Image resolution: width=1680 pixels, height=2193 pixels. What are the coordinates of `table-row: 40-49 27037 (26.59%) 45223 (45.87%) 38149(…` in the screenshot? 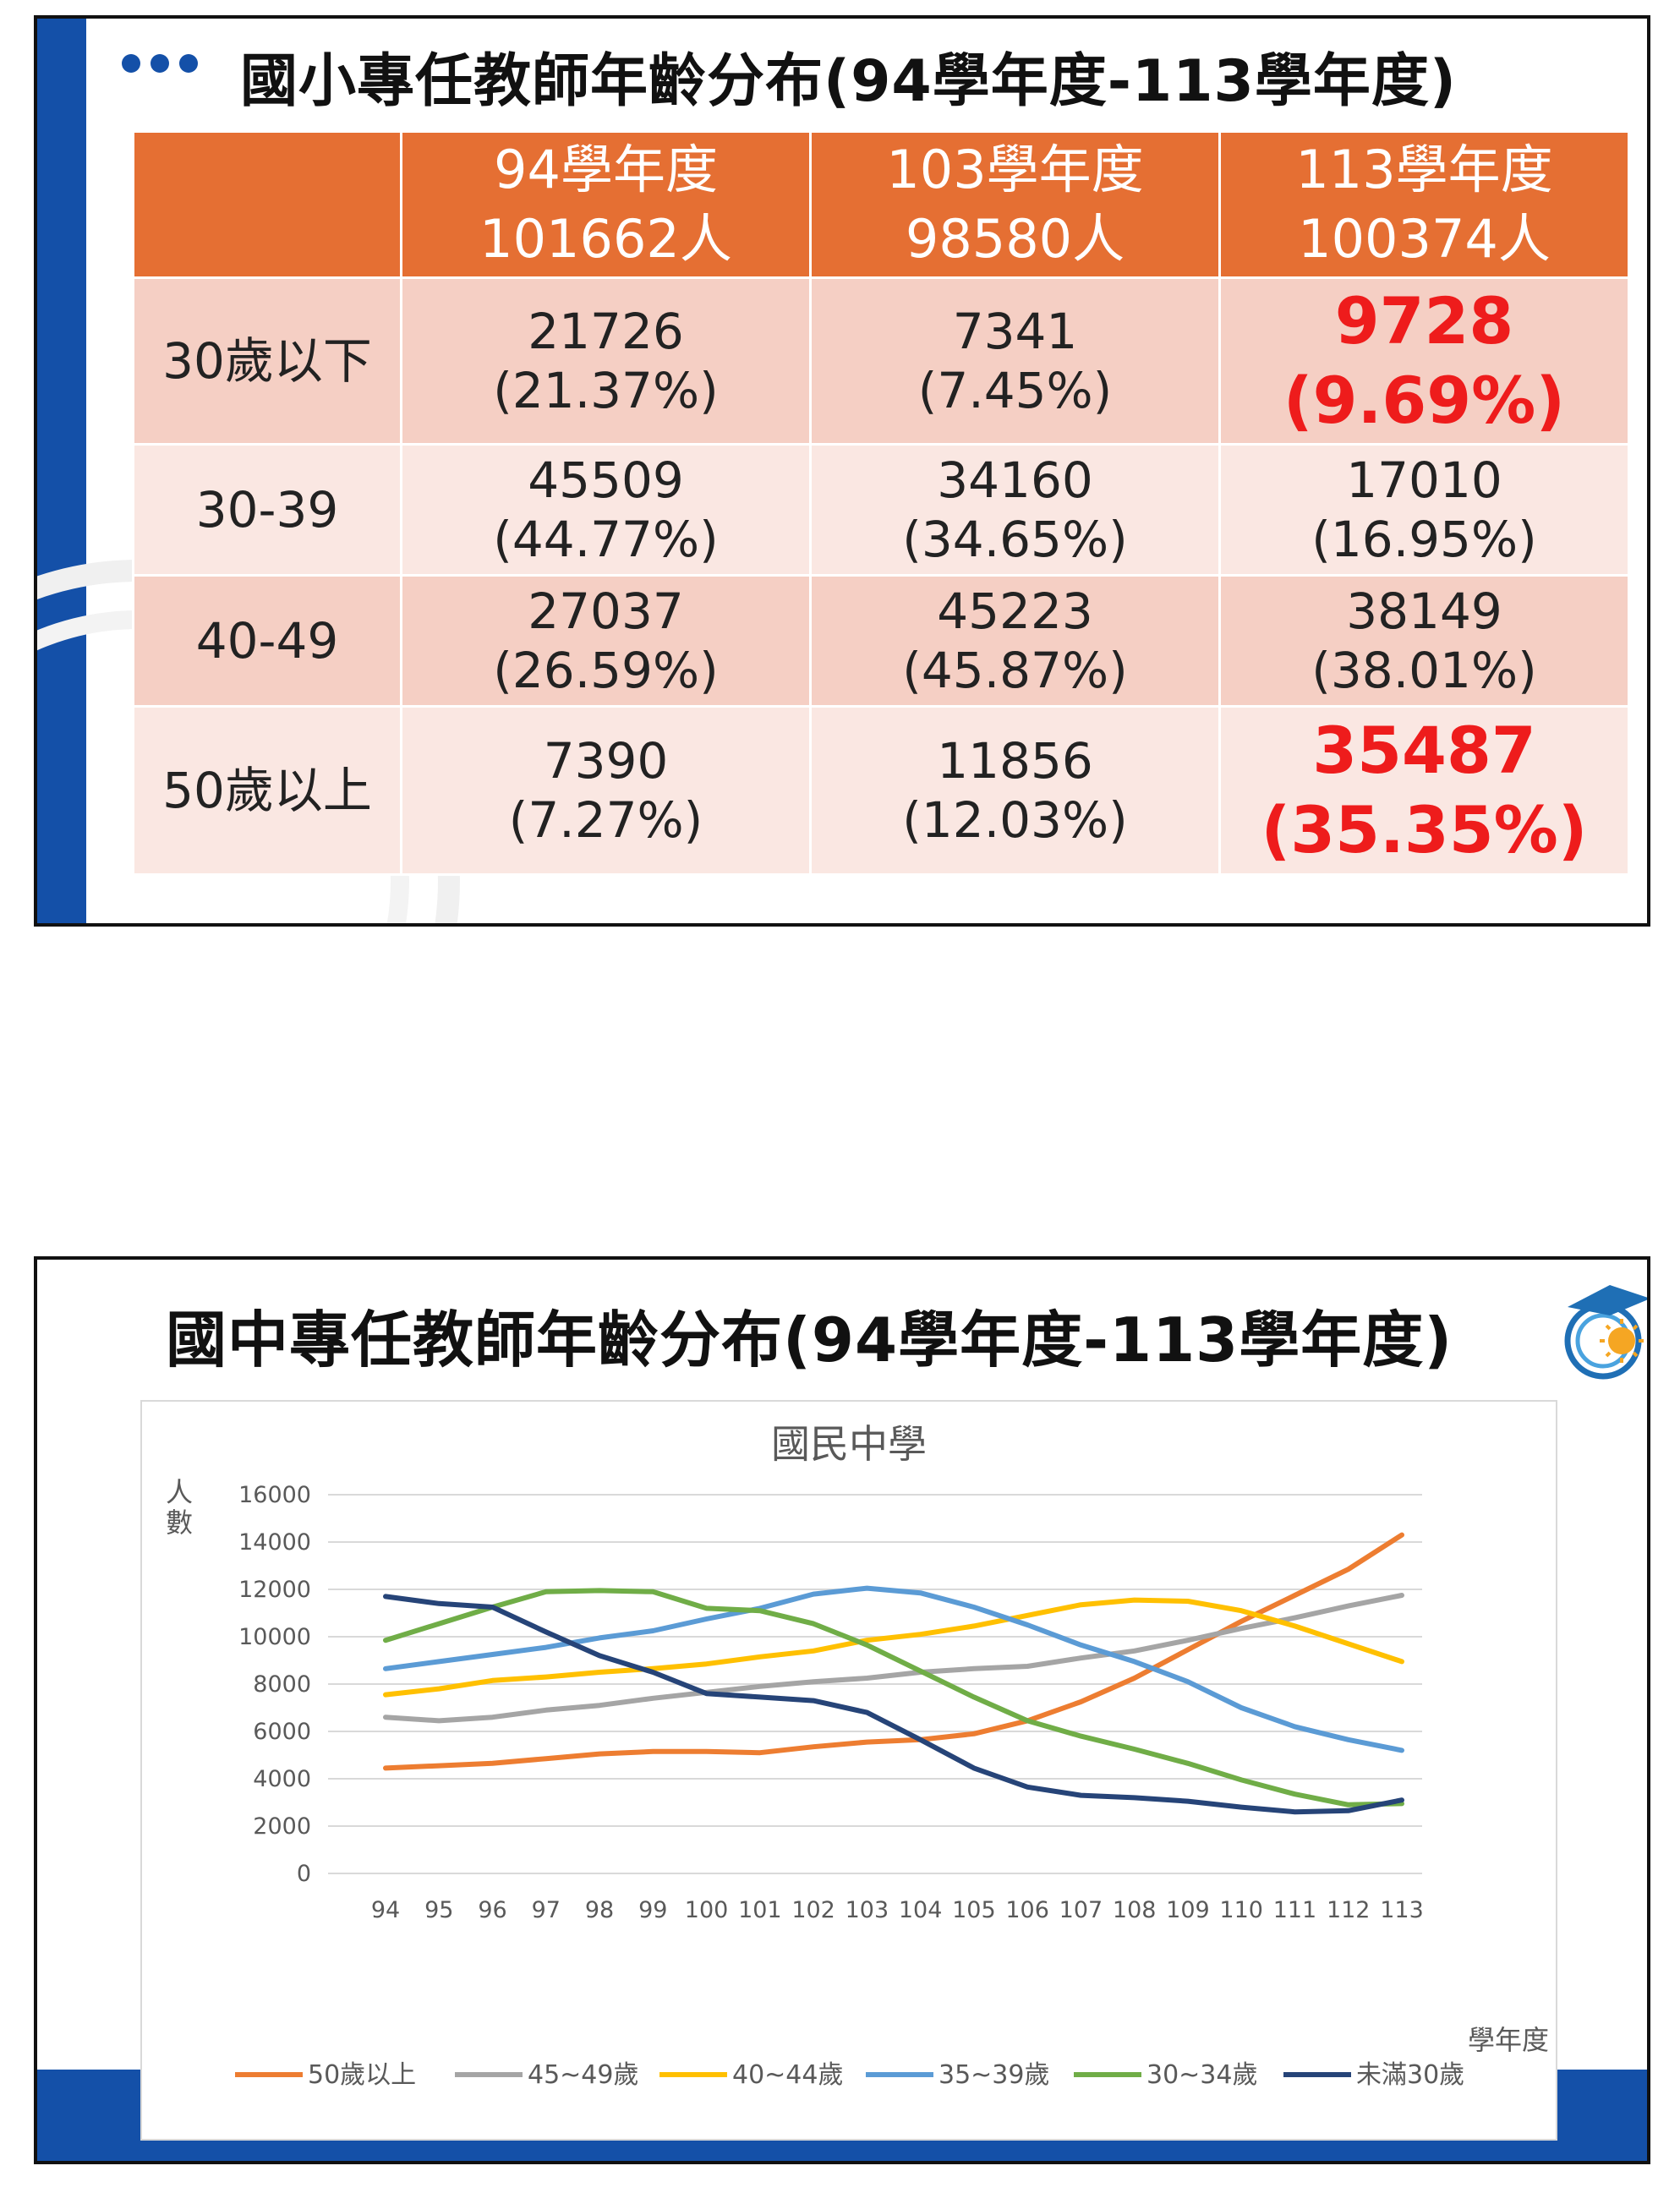 It's located at (881, 641).